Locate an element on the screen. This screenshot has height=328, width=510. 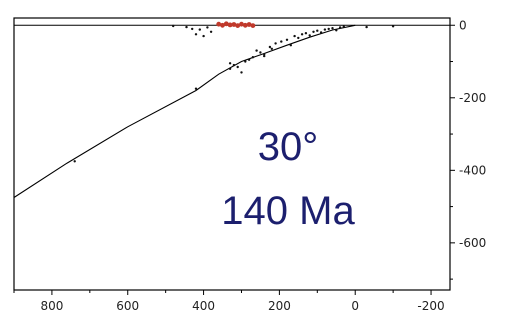
age-label: 140 Ma is located at coordinates (288, 211).